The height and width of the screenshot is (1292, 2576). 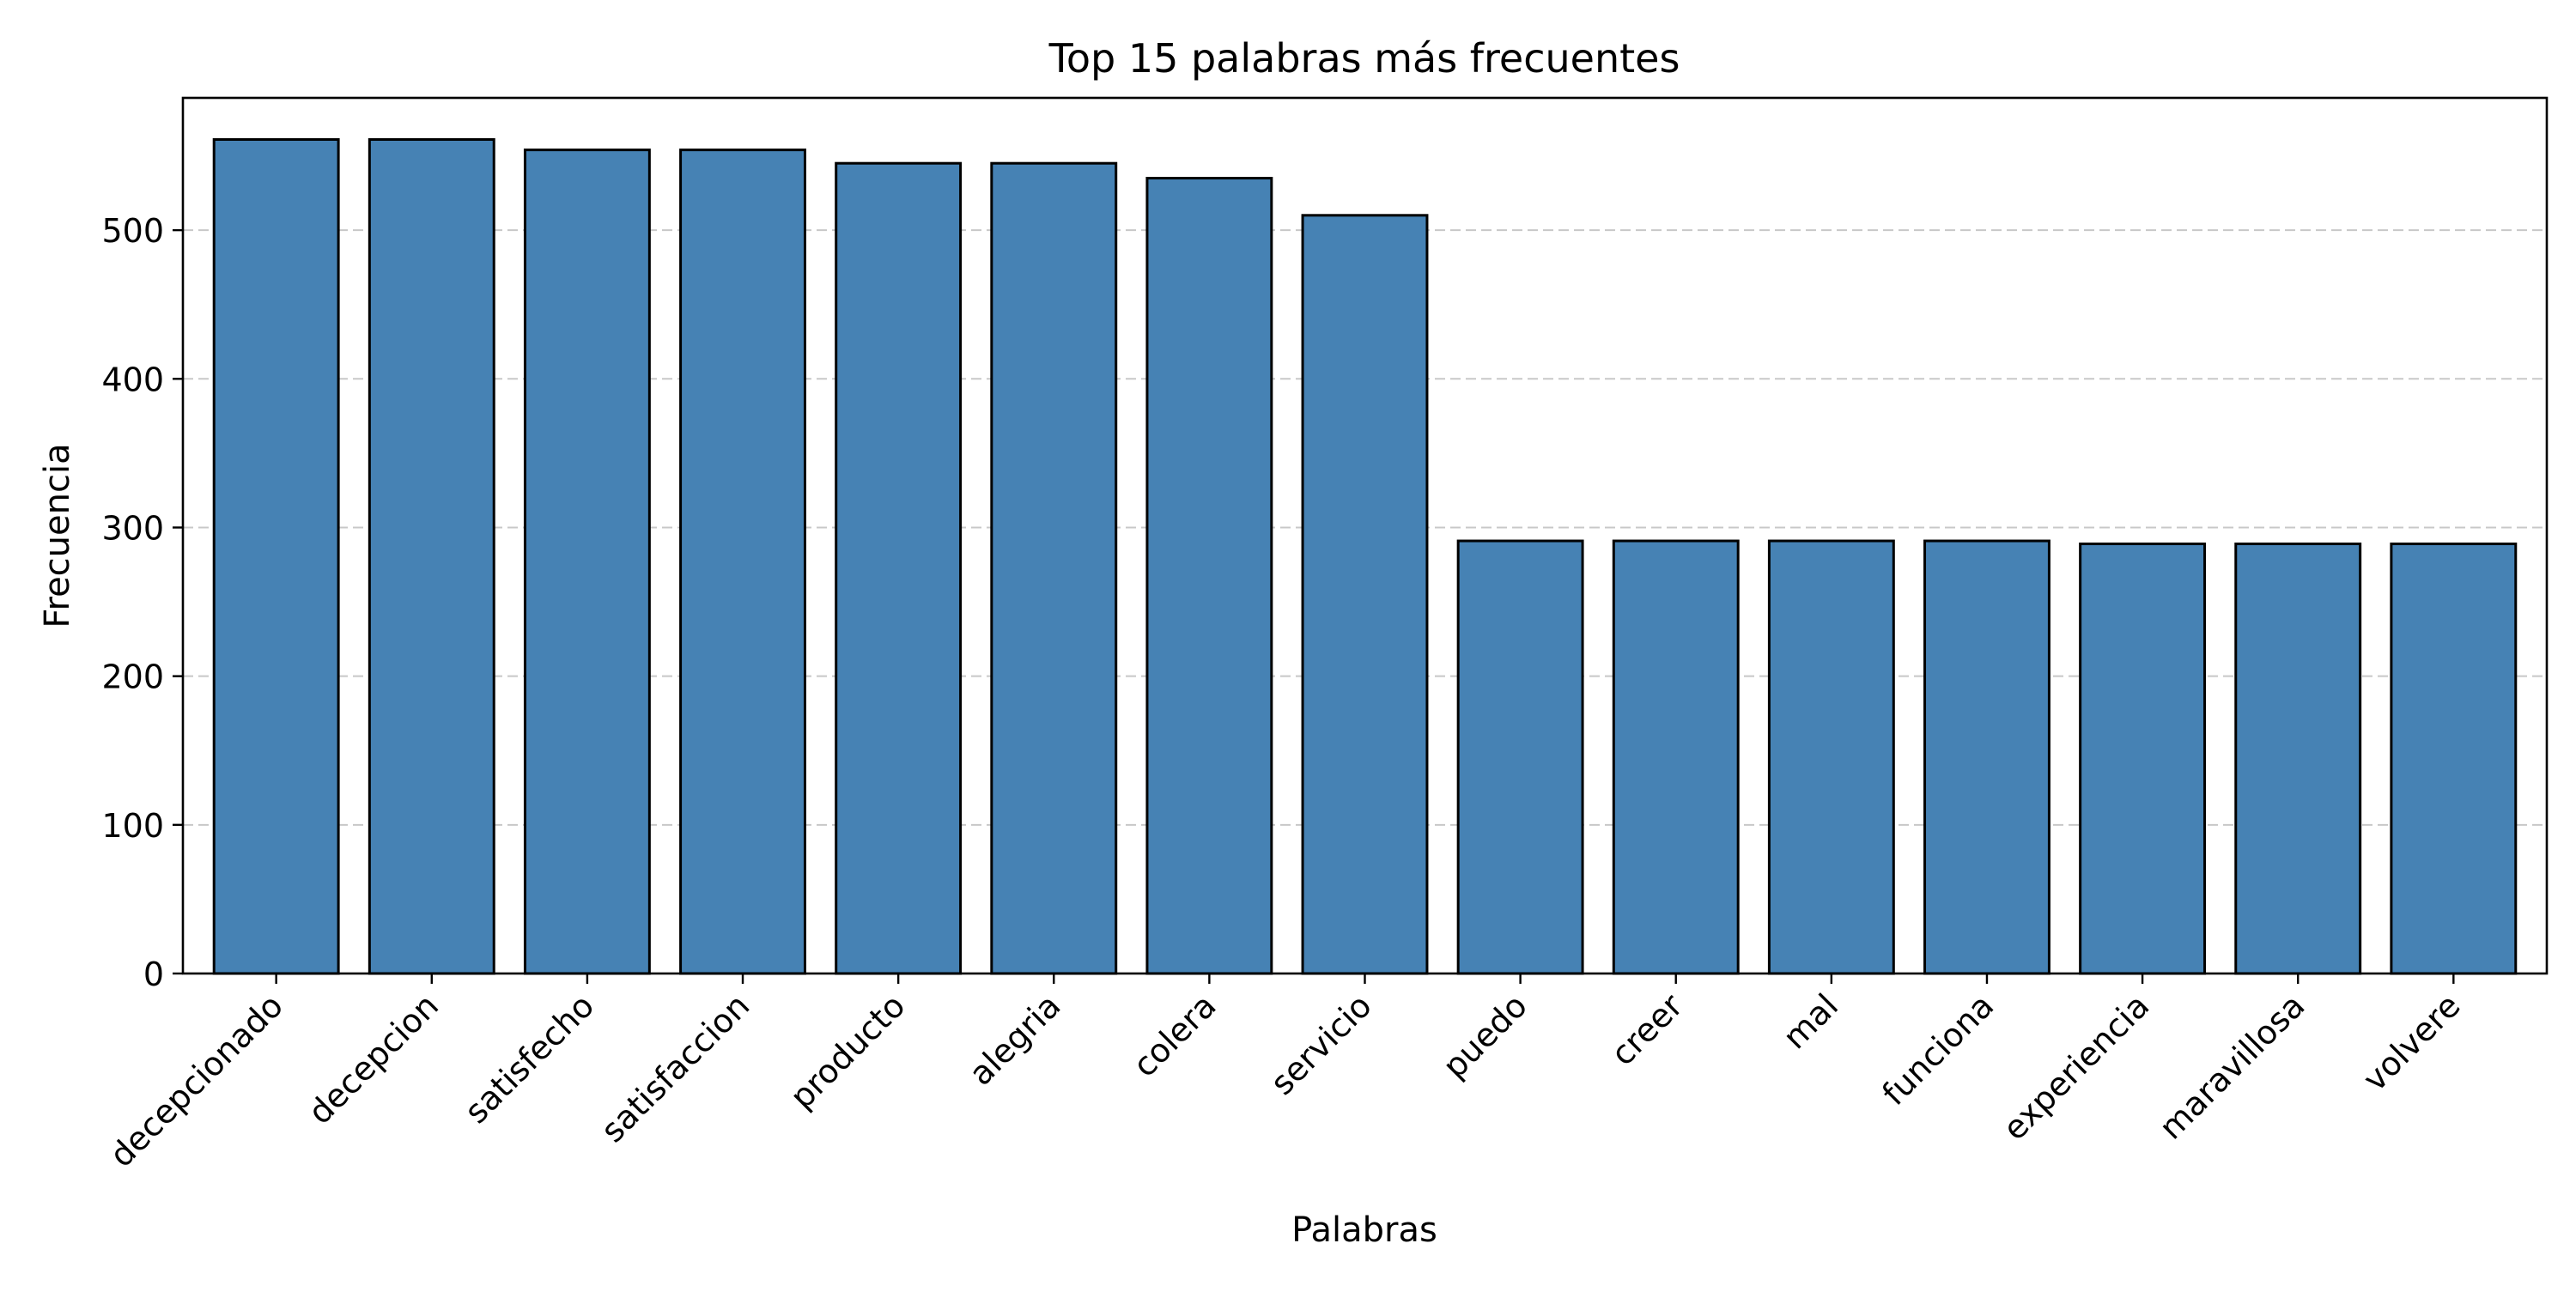 I want to click on bar-experiencia, so click(x=2143, y=759).